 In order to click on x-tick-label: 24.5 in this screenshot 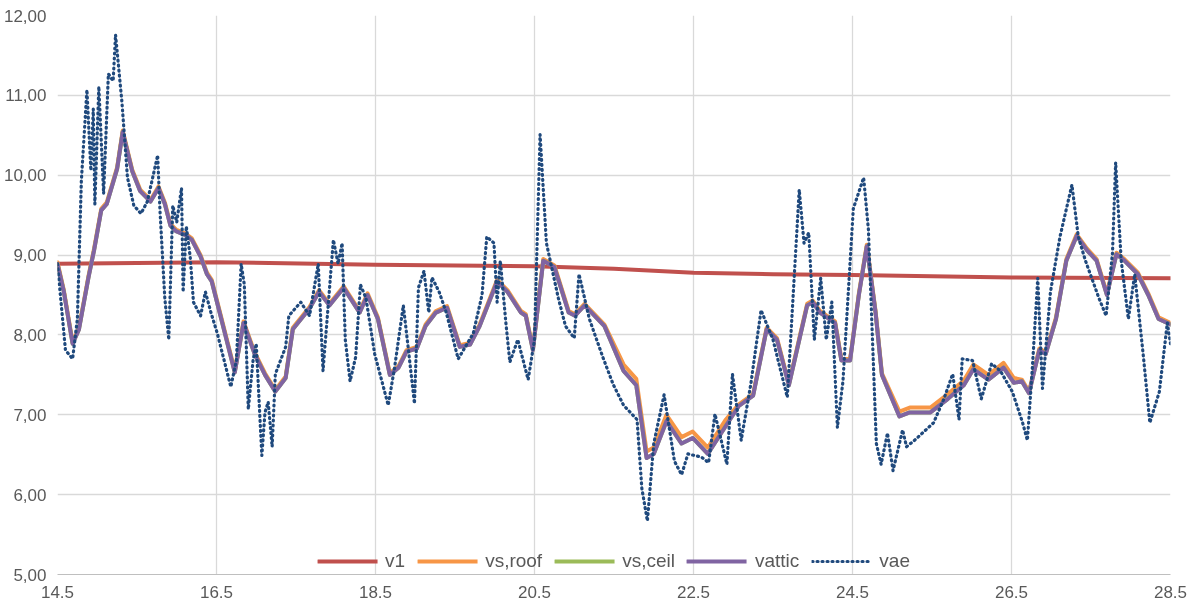, I will do `click(852, 592)`.